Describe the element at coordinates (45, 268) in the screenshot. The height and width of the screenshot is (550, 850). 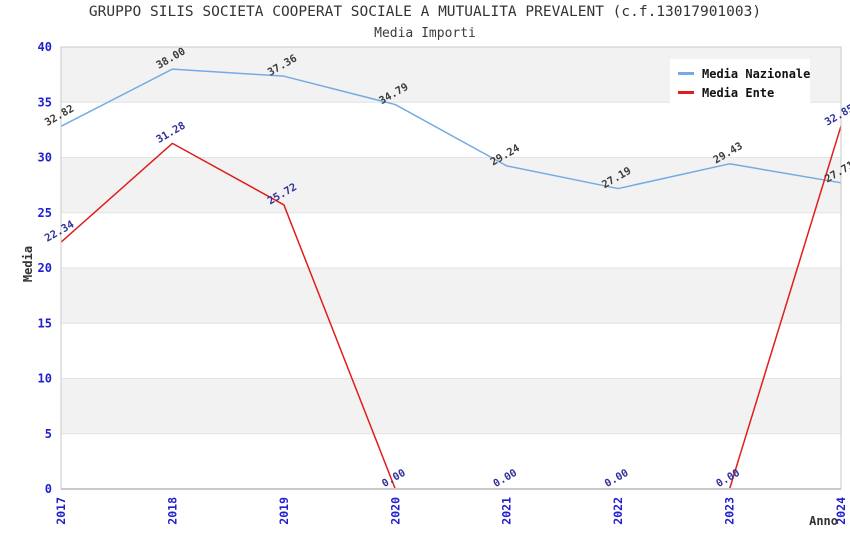
I see `y-tick-label: 20` at that location.